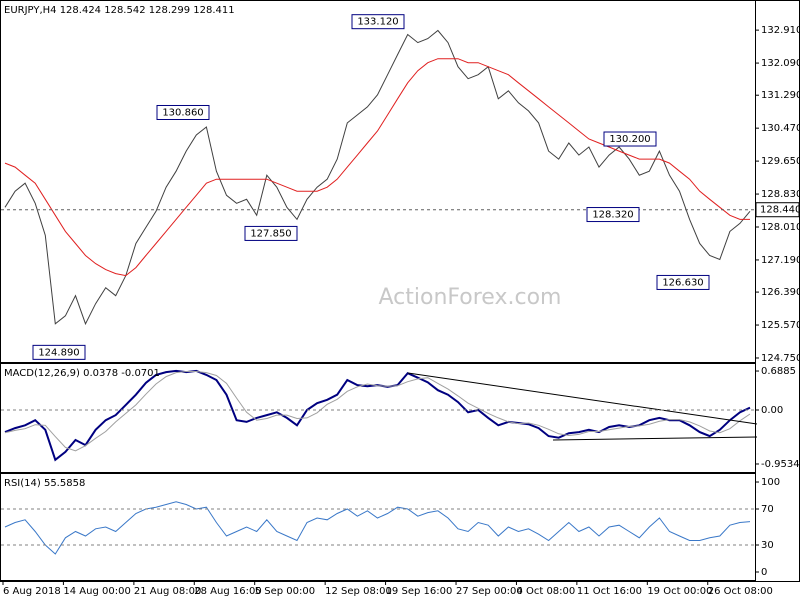  What do you see at coordinates (780, 194) in the screenshot?
I see `y-tick-label: 128.830` at bounding box center [780, 194].